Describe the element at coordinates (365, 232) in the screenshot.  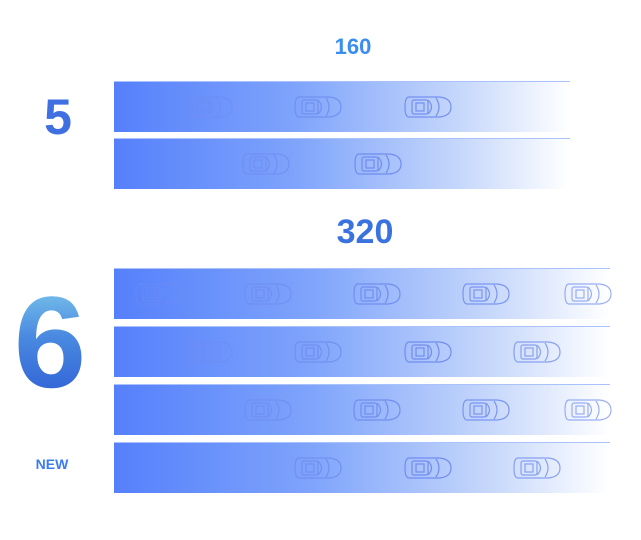
I see `capacity-label-320: 320` at that location.